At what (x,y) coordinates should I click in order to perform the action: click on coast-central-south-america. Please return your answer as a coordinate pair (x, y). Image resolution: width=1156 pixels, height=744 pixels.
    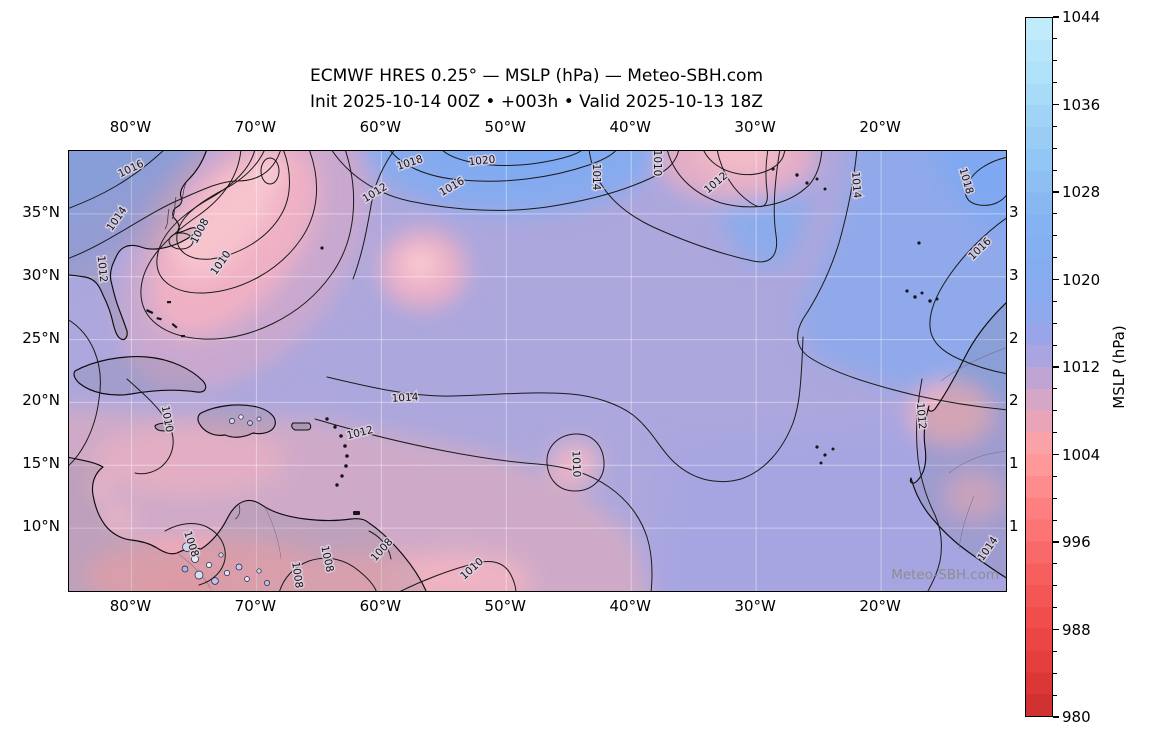
    Looking at the image, I should click on (248, 523).